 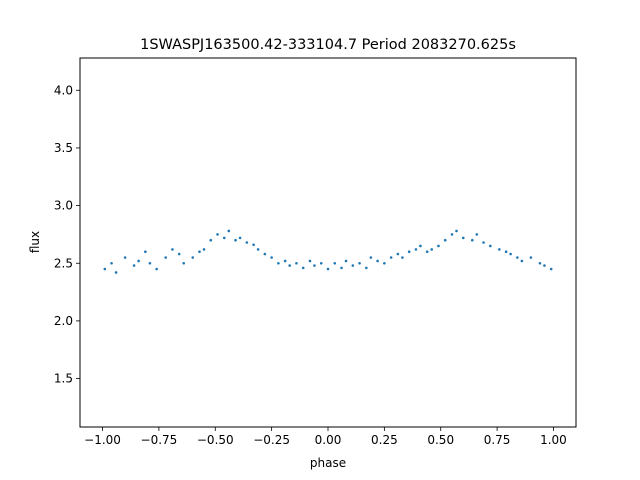 I want to click on x-tick-label: 0.25, so click(x=384, y=440).